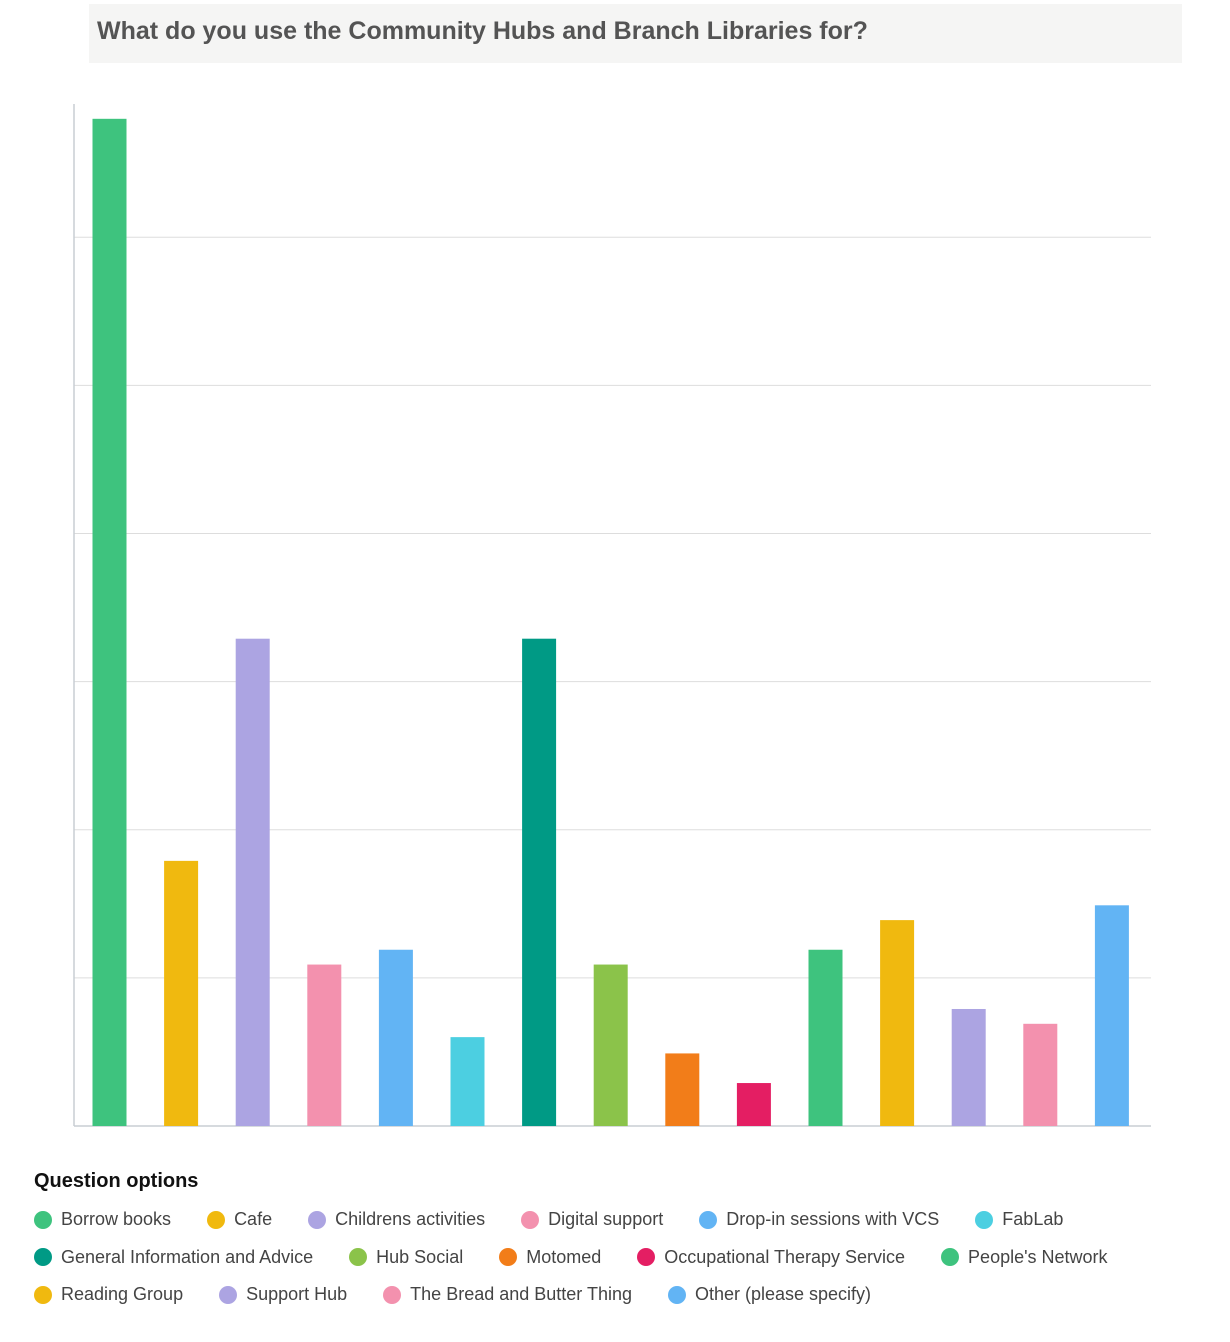 The image size is (1230, 1342). Describe the element at coordinates (539, 882) in the screenshot. I see `bar-general-information-and-advice` at that location.